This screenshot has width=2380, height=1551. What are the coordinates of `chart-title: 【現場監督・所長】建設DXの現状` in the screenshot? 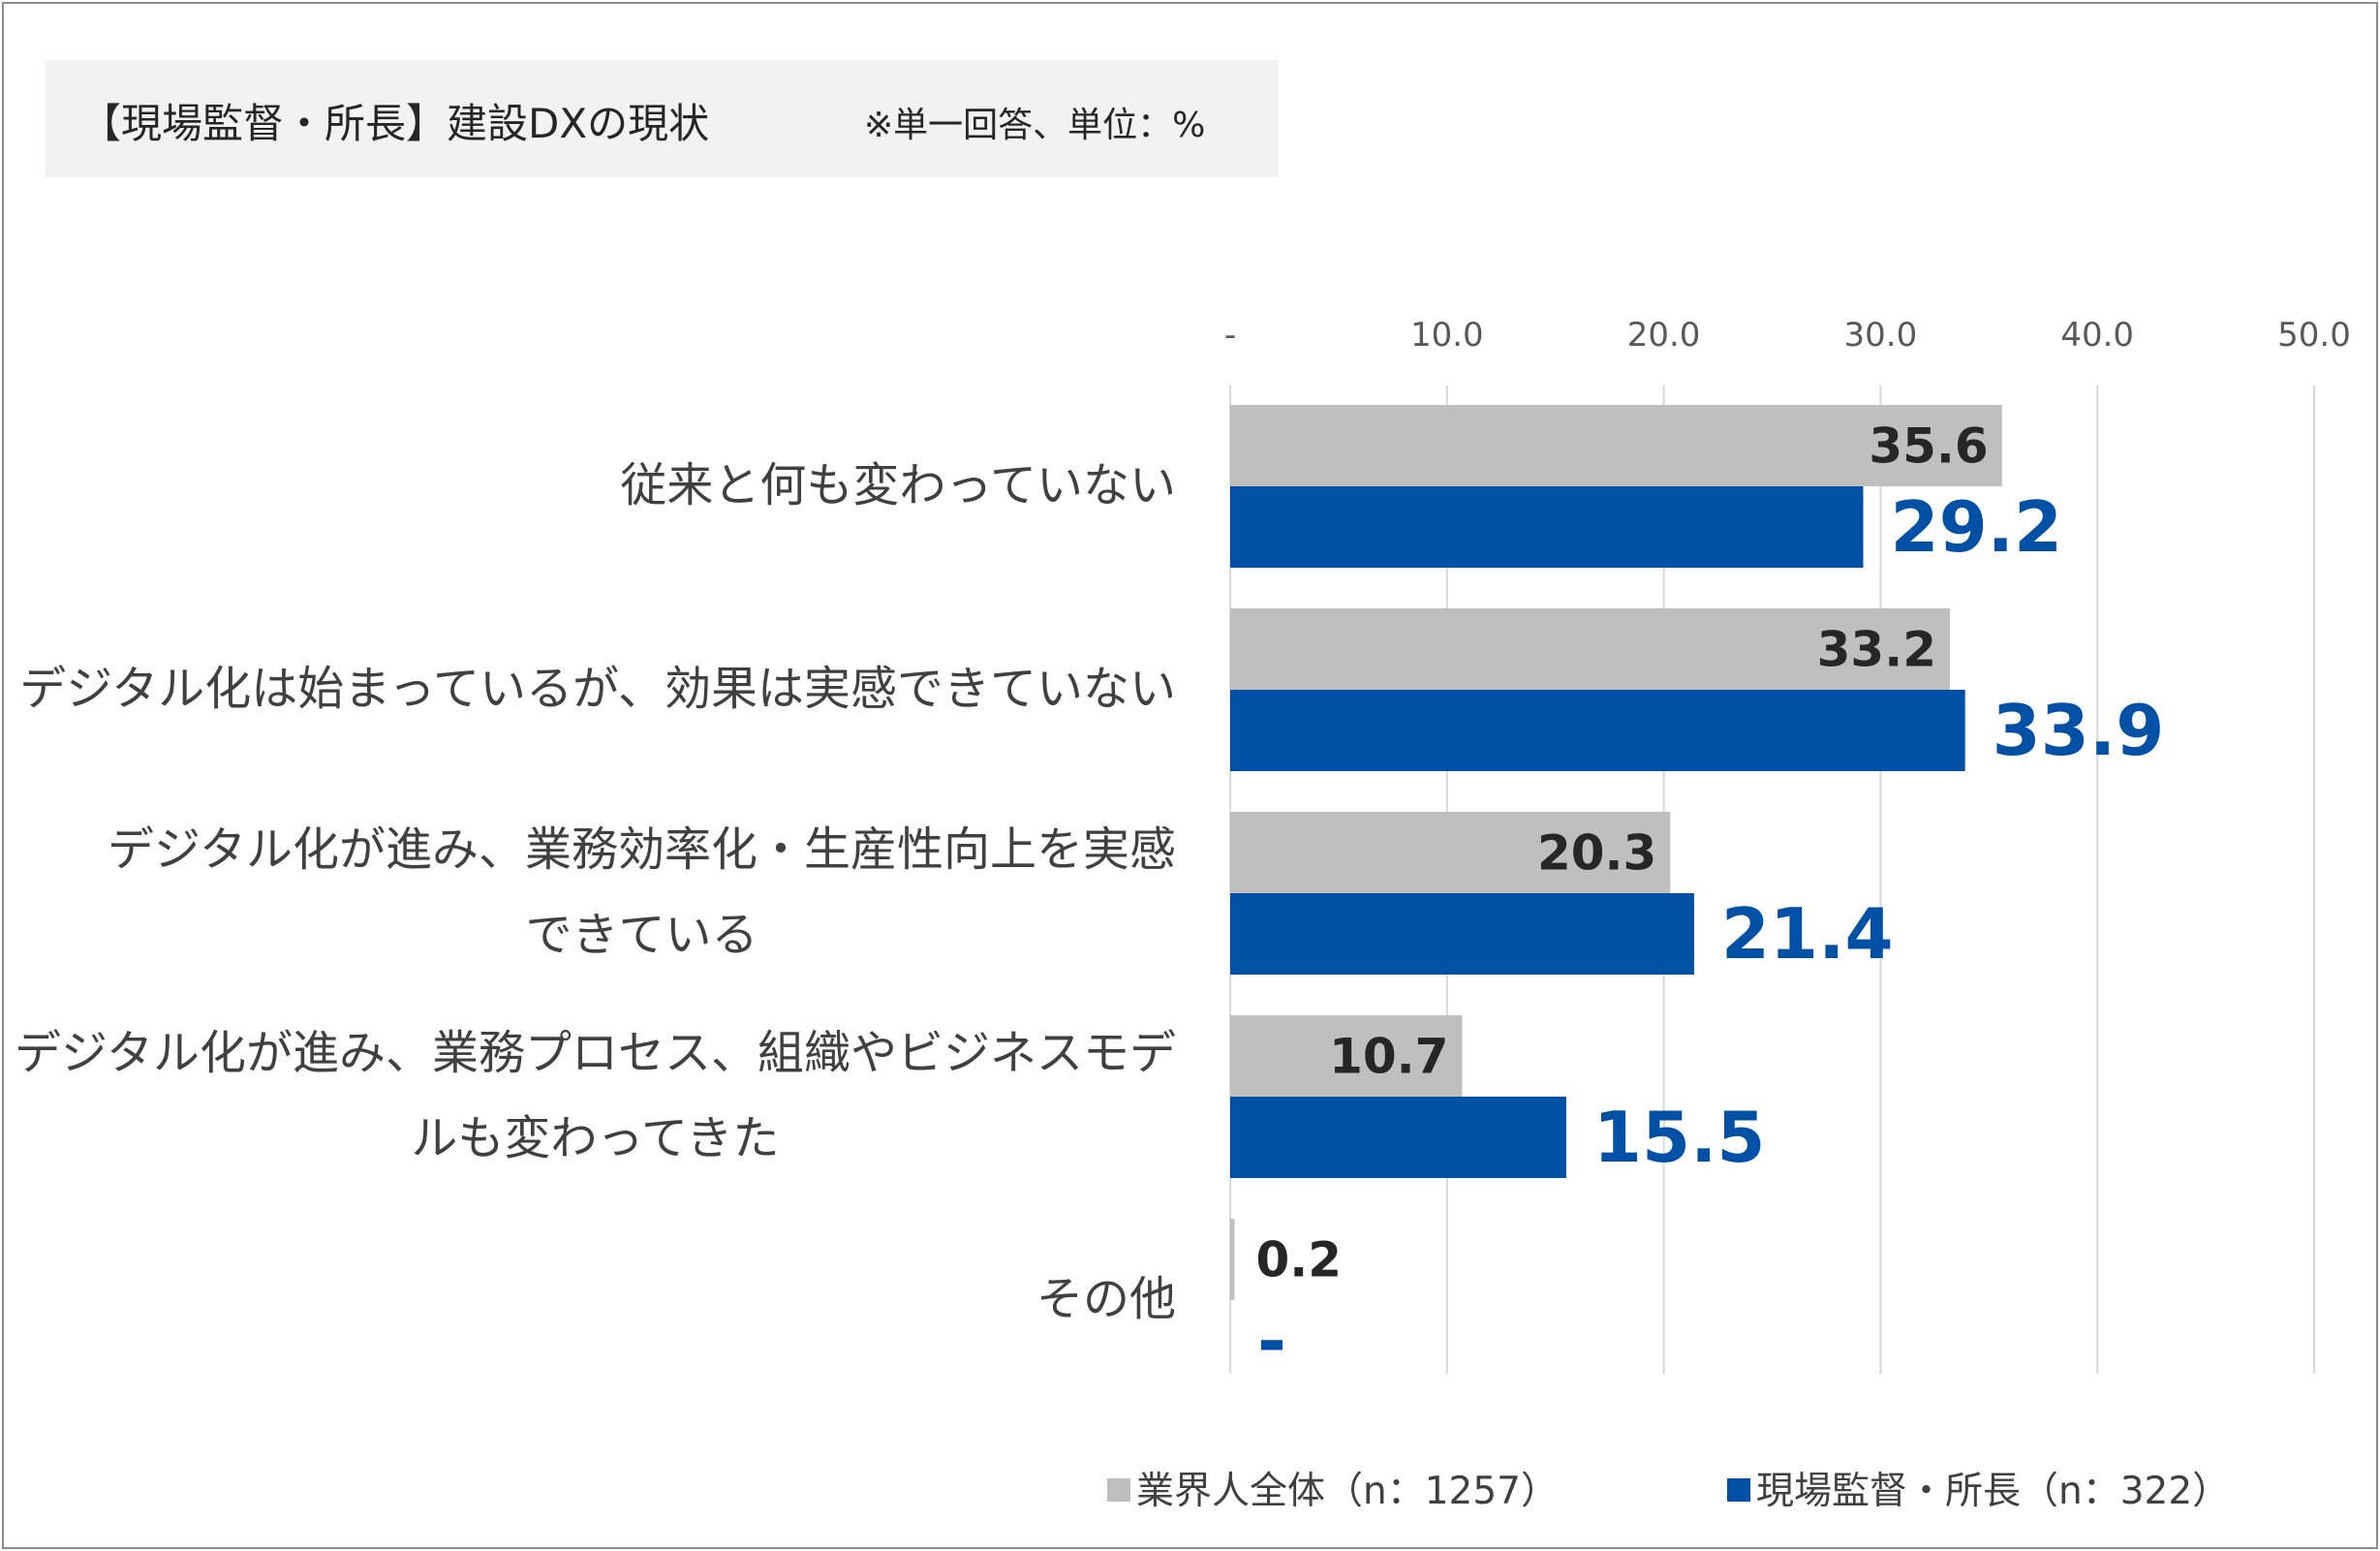 It's located at (395, 123).